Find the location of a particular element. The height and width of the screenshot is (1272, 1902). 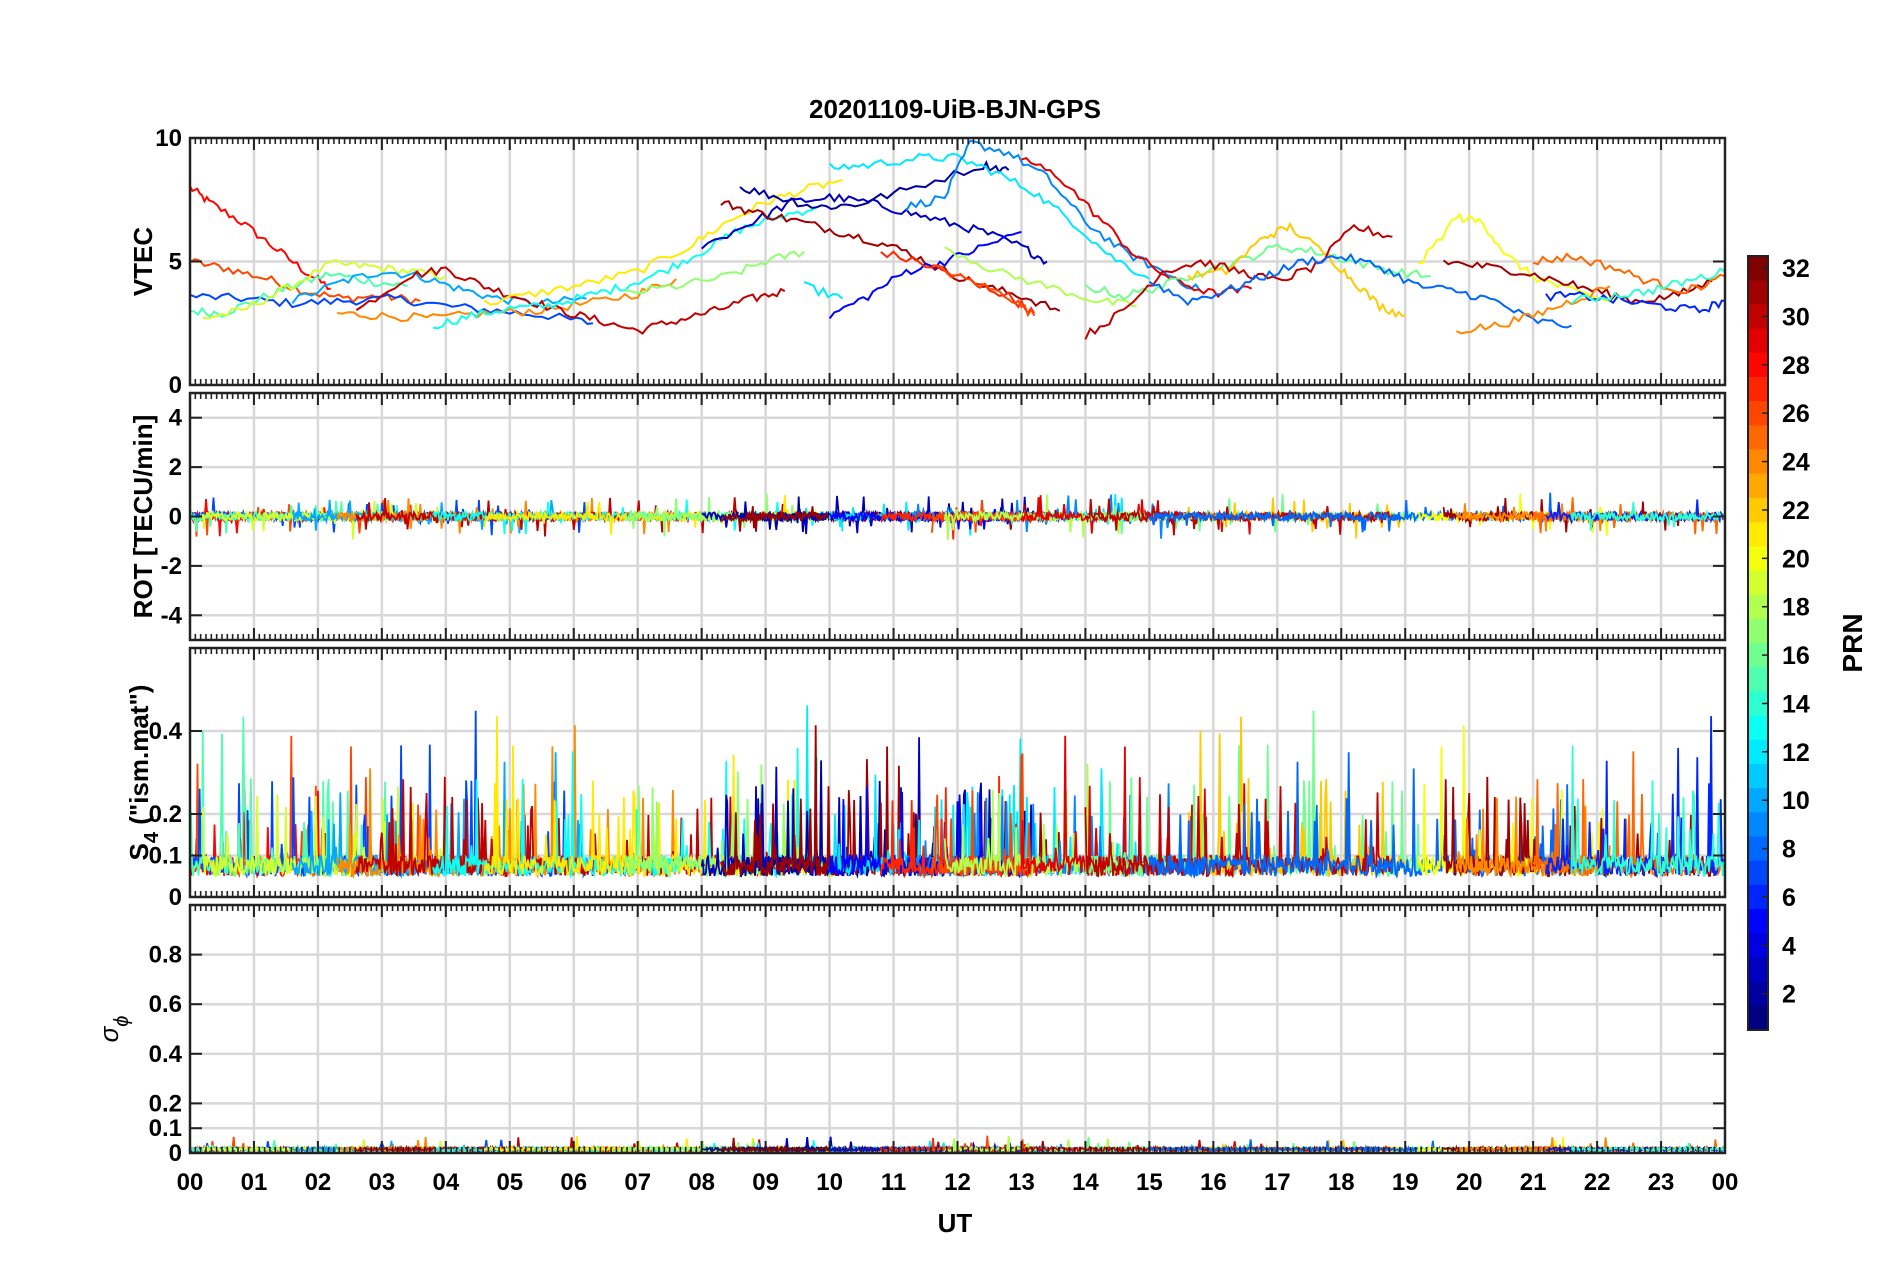

y-tick-label: 2 is located at coordinates (175, 467).